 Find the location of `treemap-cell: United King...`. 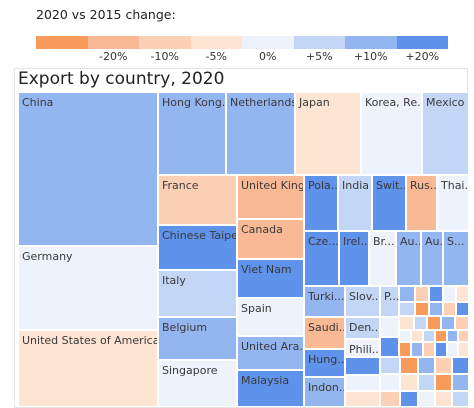

treemap-cell: United King... is located at coordinates (270, 197).